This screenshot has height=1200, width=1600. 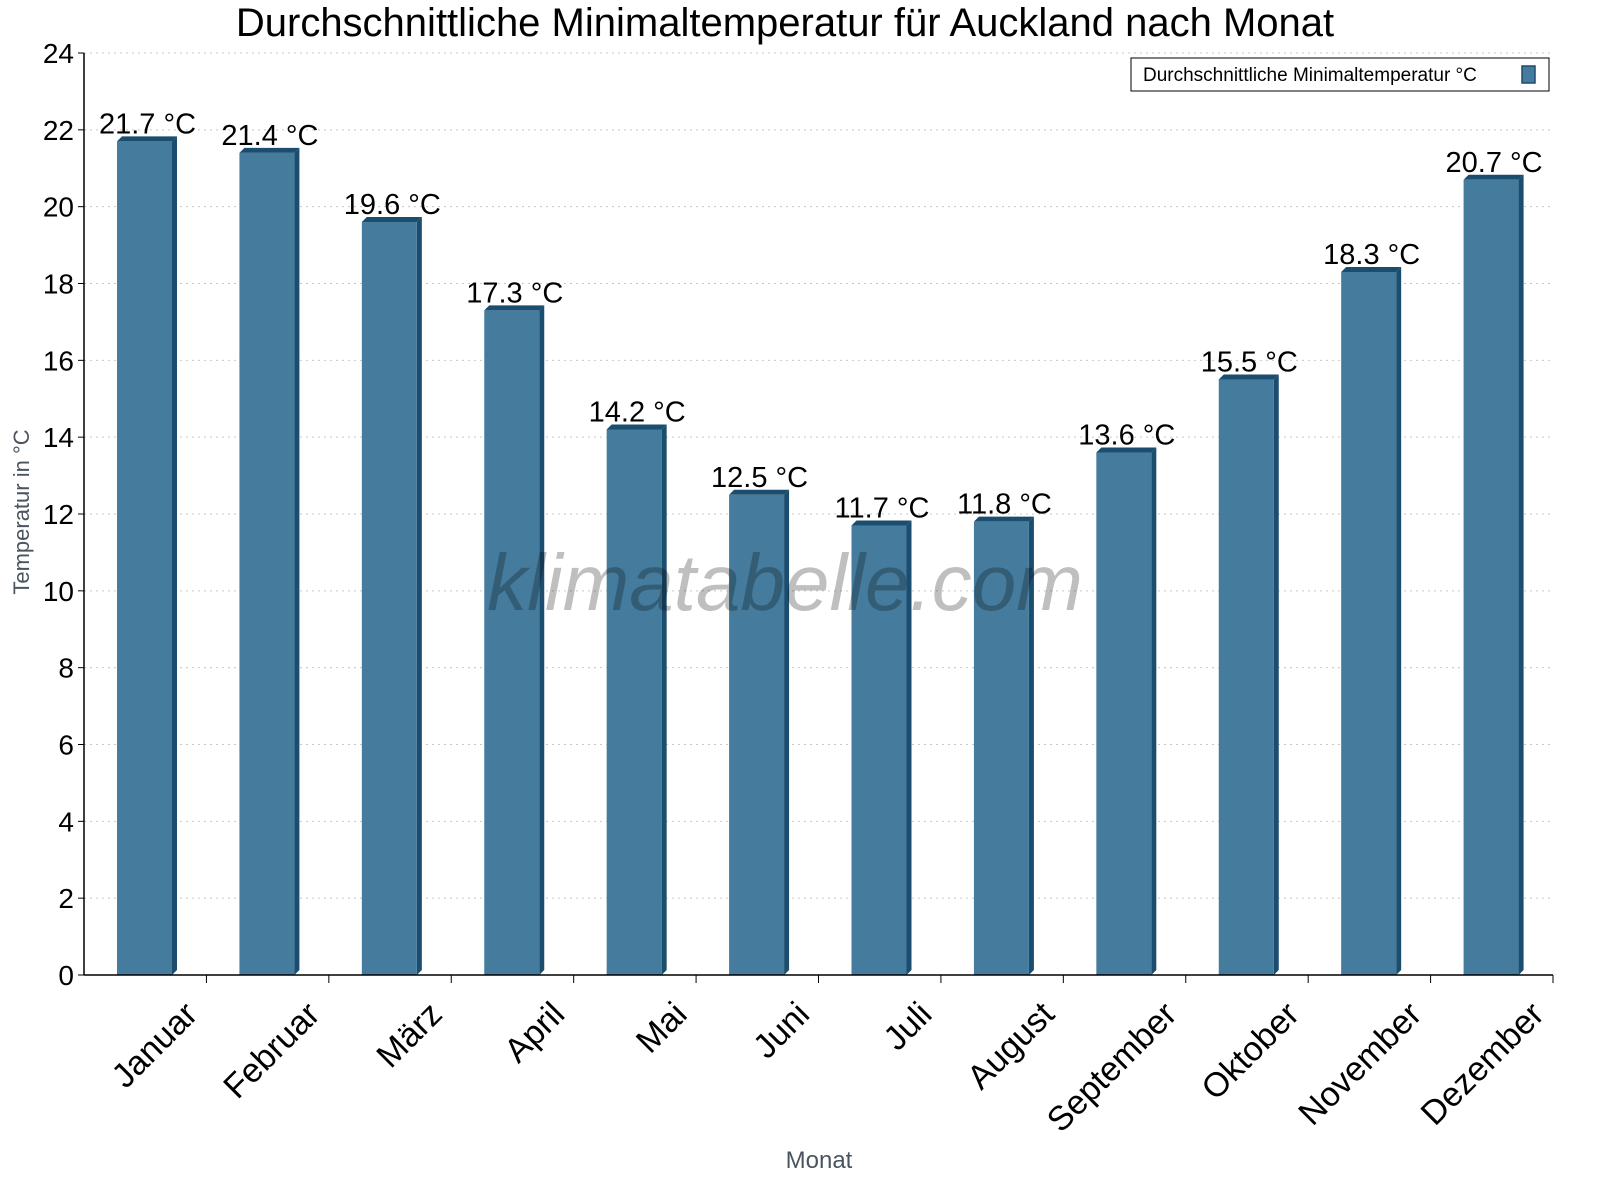 I want to click on legend-swatch, so click(x=1528, y=74).